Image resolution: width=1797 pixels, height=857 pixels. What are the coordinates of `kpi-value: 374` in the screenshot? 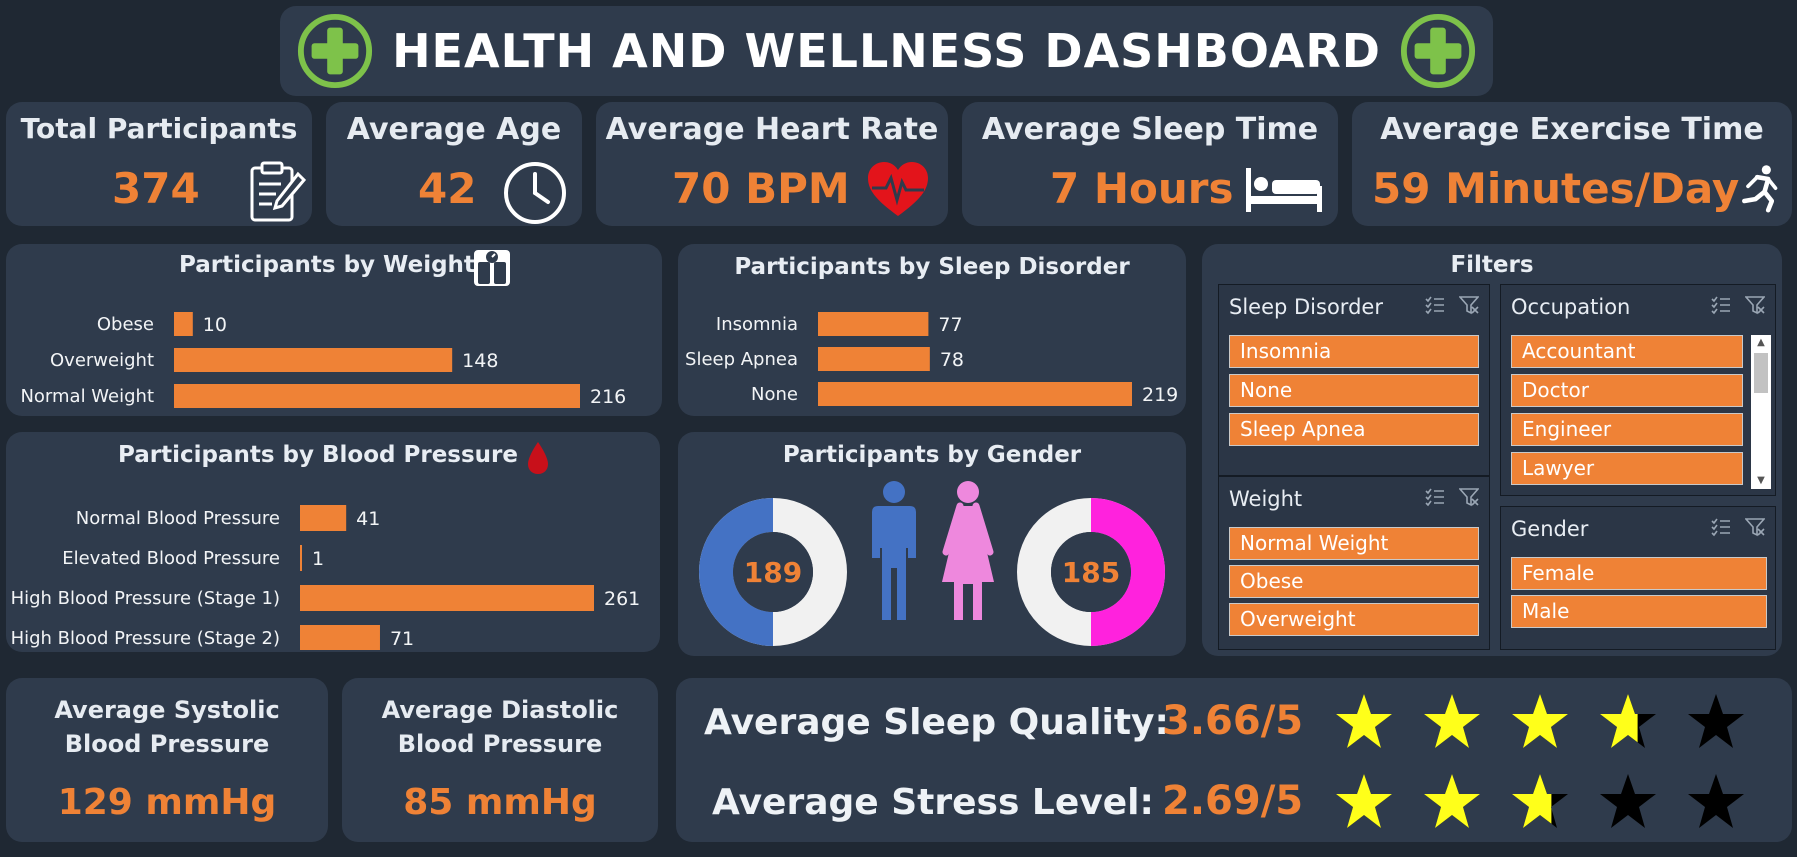 It's located at (156, 188).